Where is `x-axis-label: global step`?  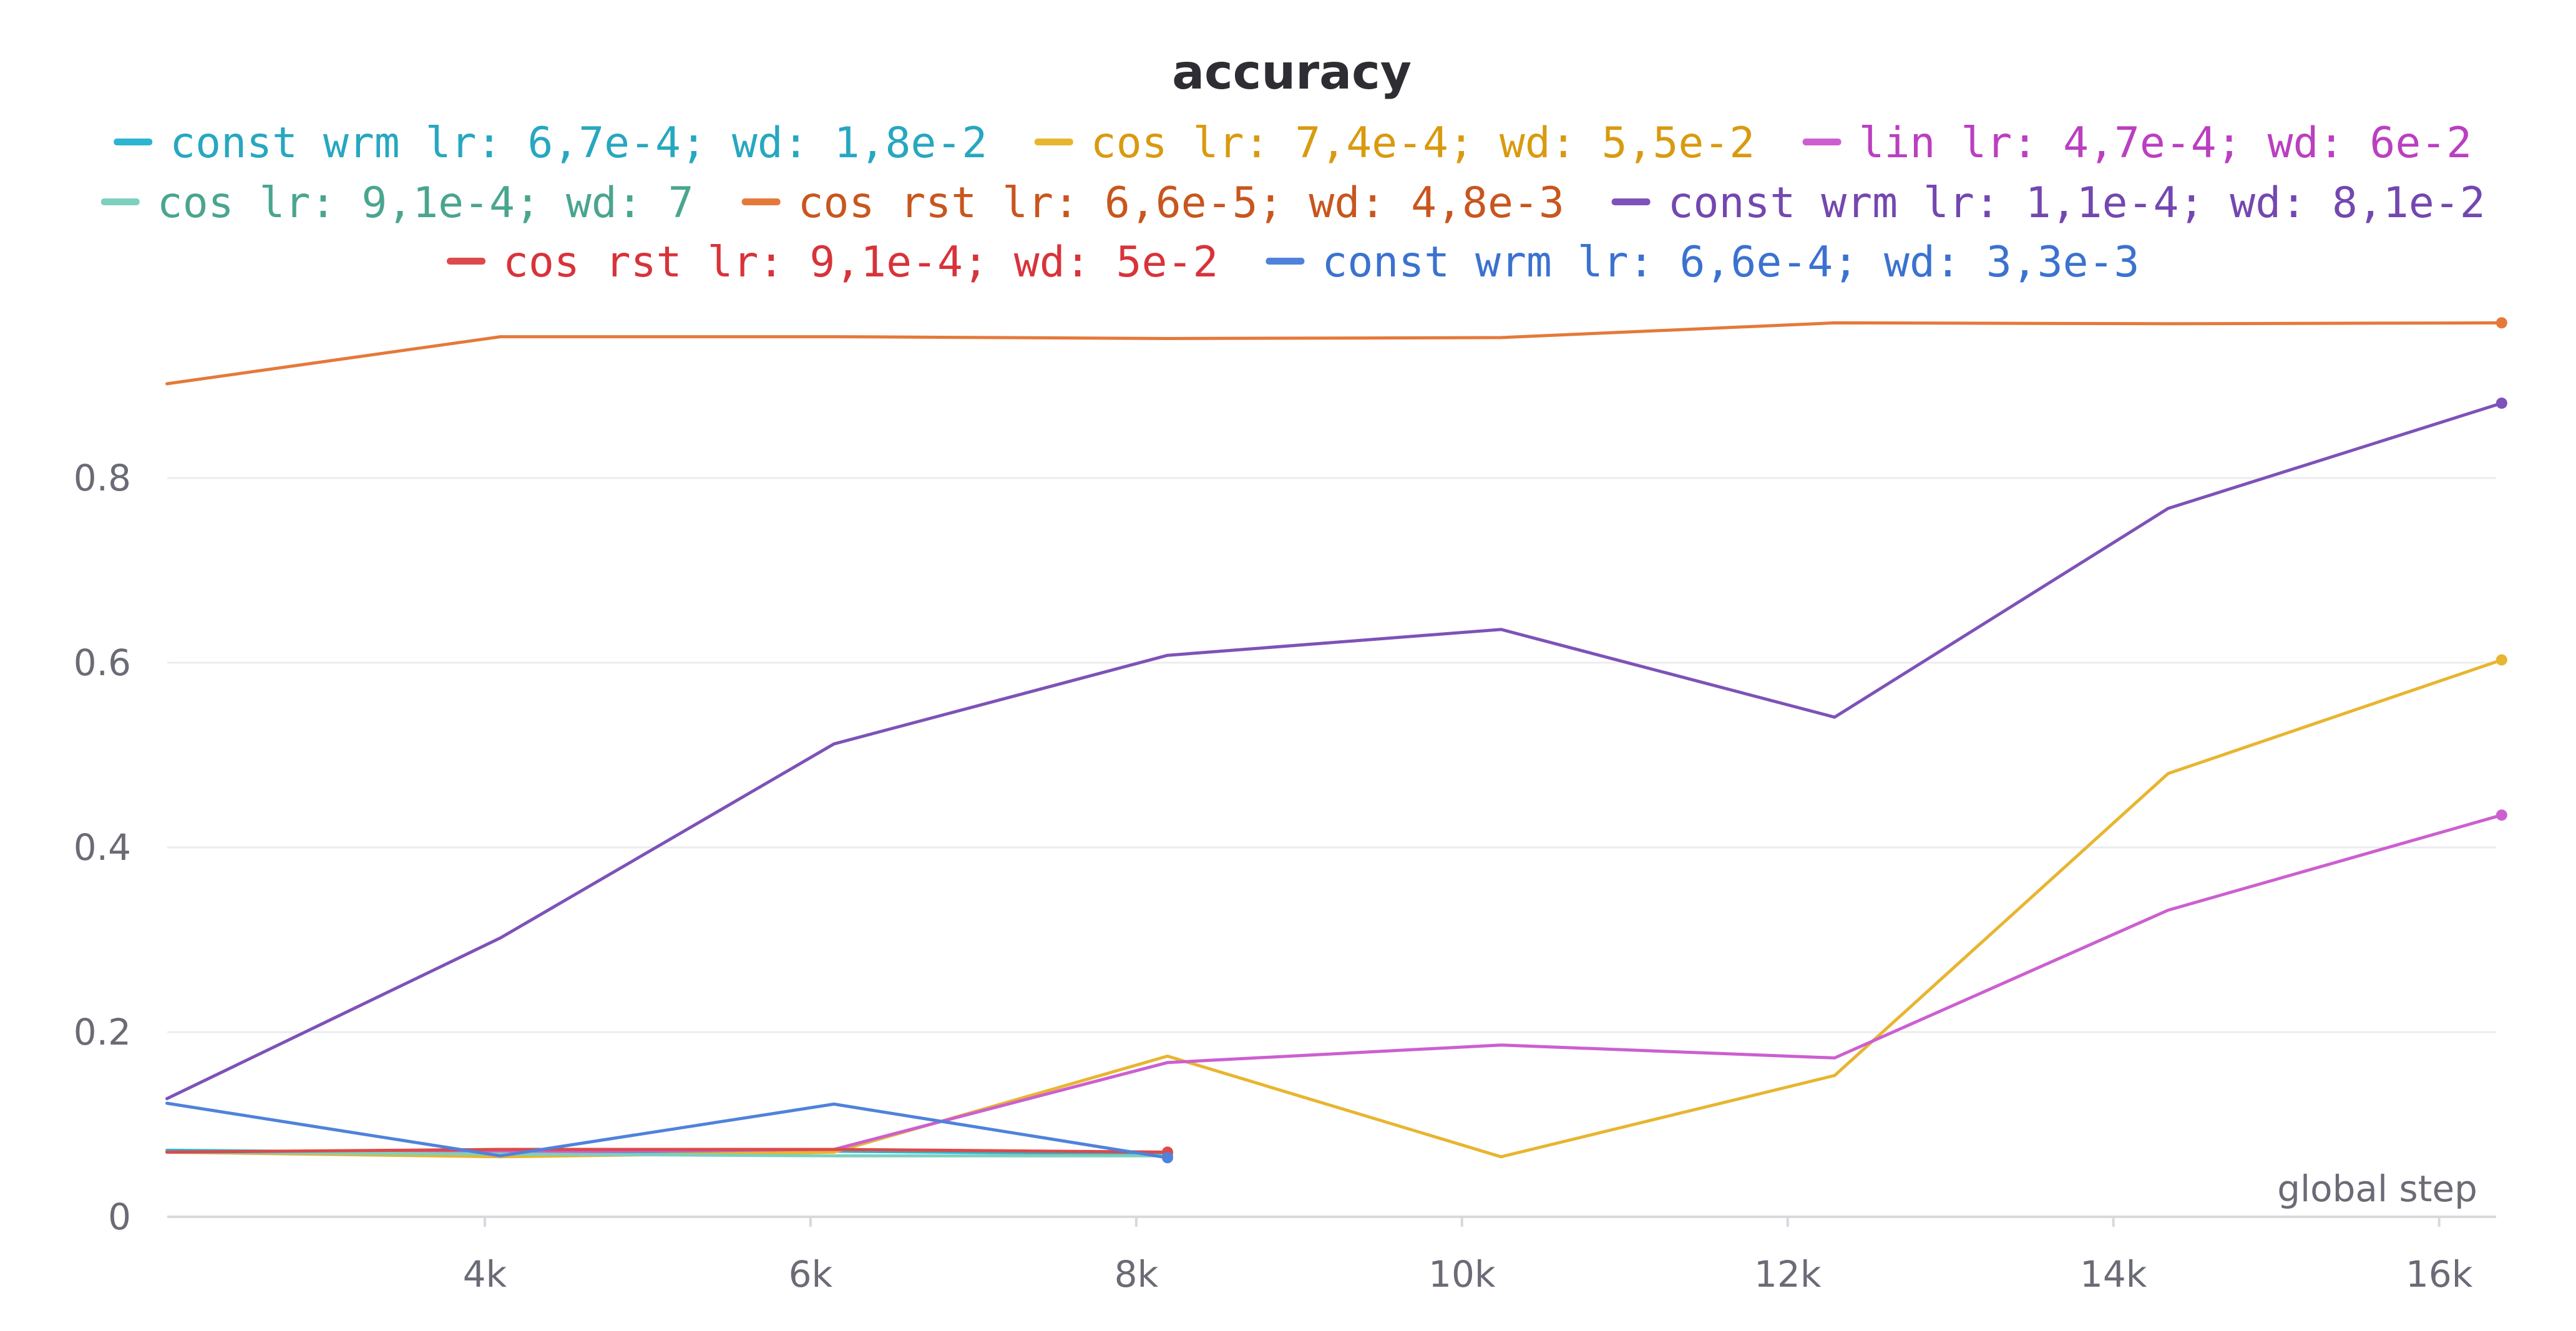
x-axis-label: global step is located at coordinates (2377, 1189).